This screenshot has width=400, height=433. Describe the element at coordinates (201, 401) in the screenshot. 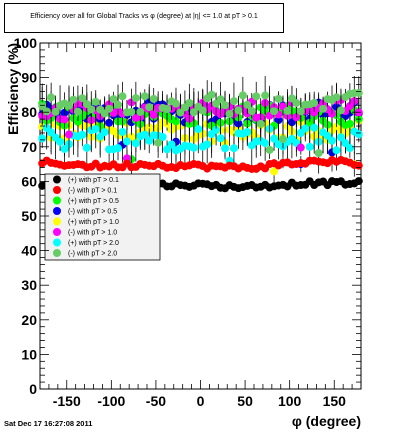

I see `x-tick-label: 0` at that location.